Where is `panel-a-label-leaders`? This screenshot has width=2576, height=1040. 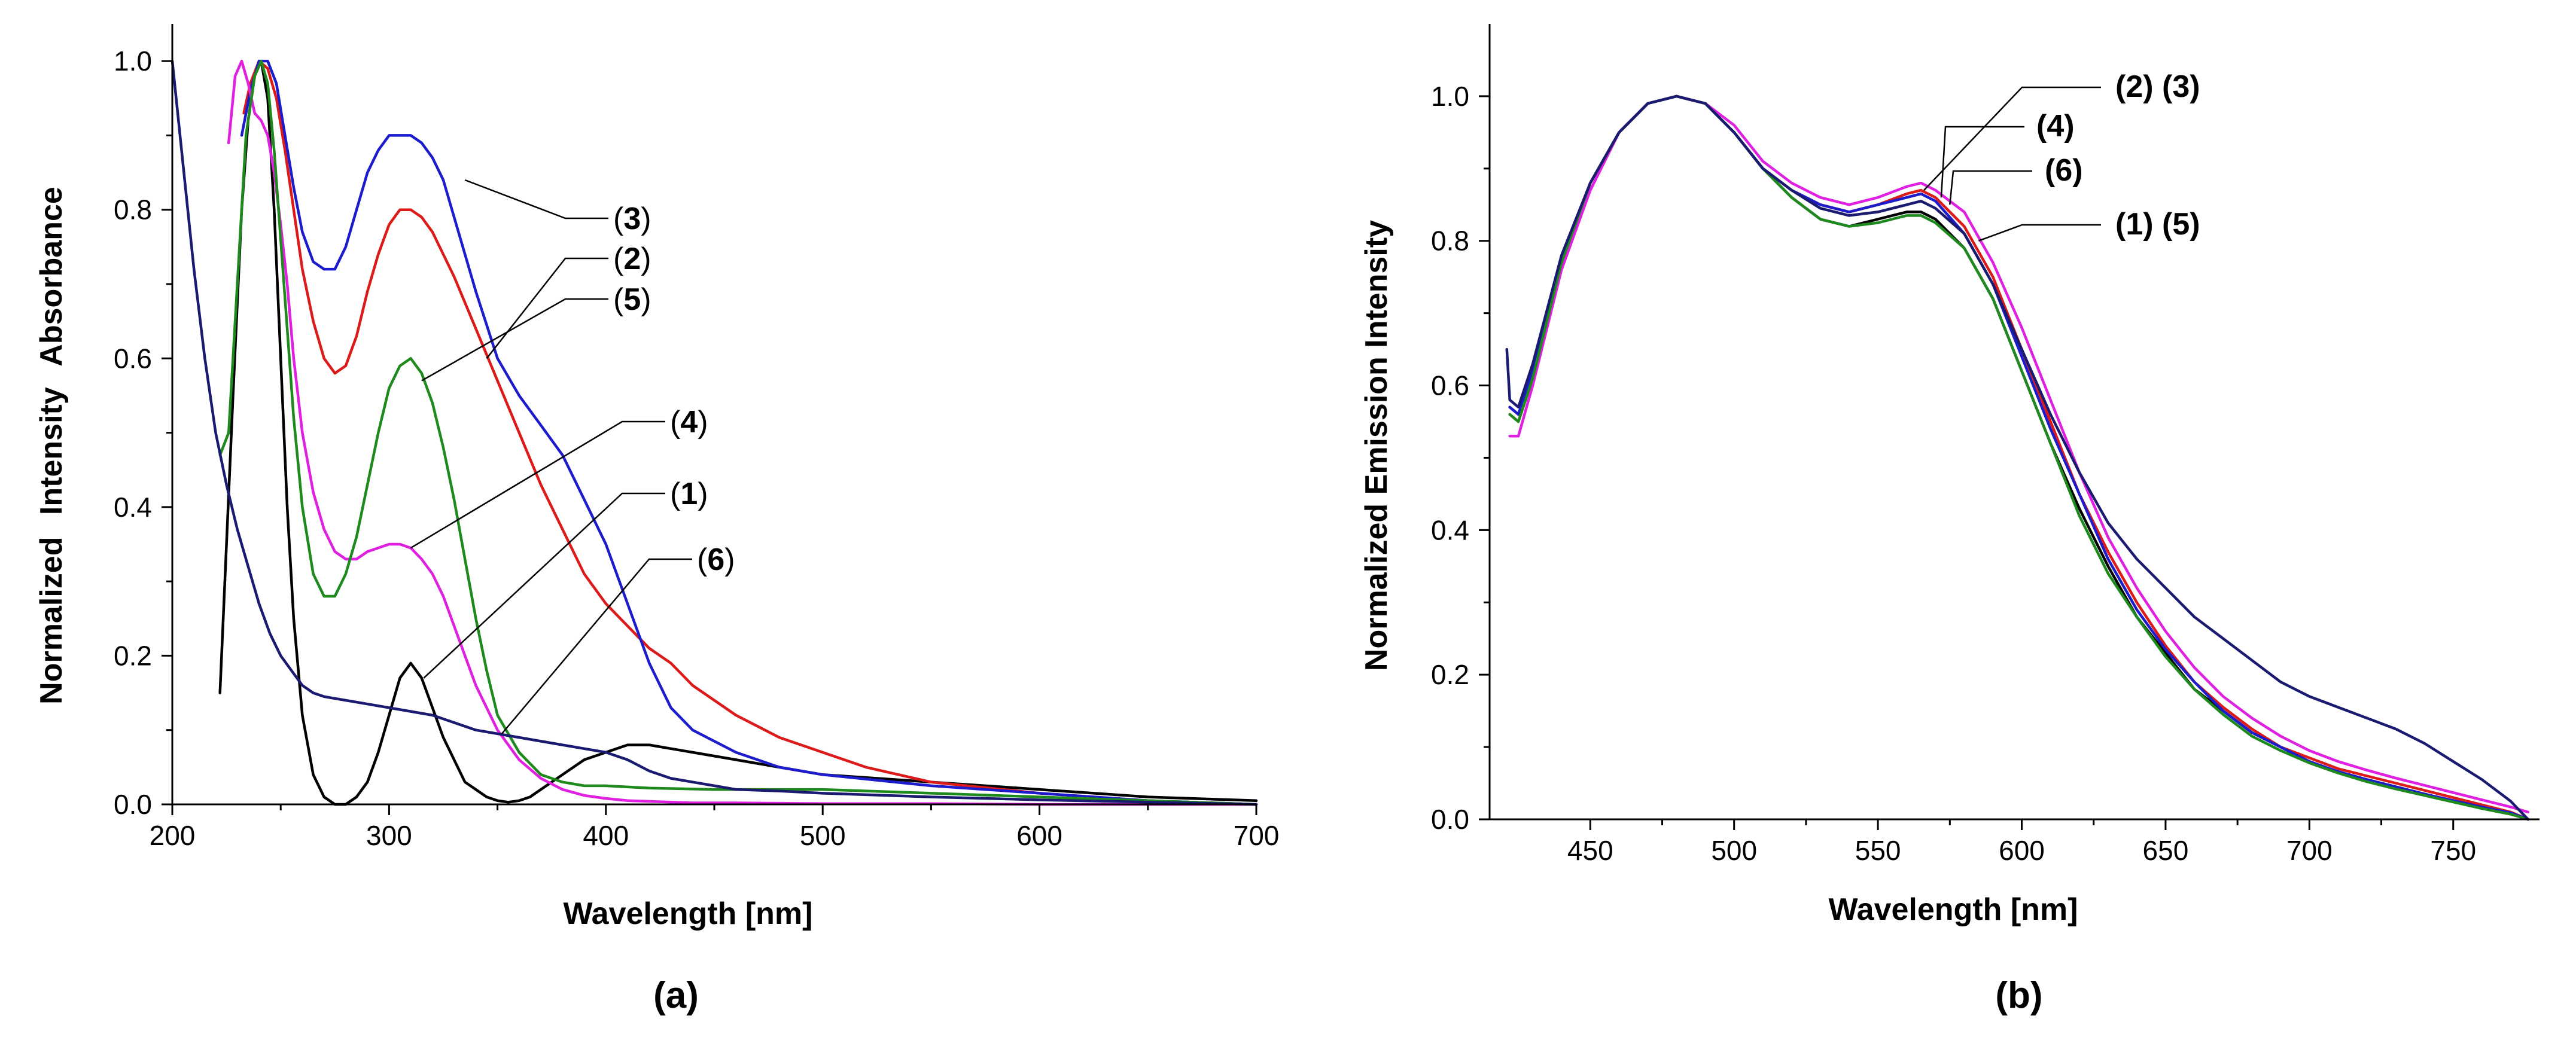 panel-a-label-leaders is located at coordinates (551, 456).